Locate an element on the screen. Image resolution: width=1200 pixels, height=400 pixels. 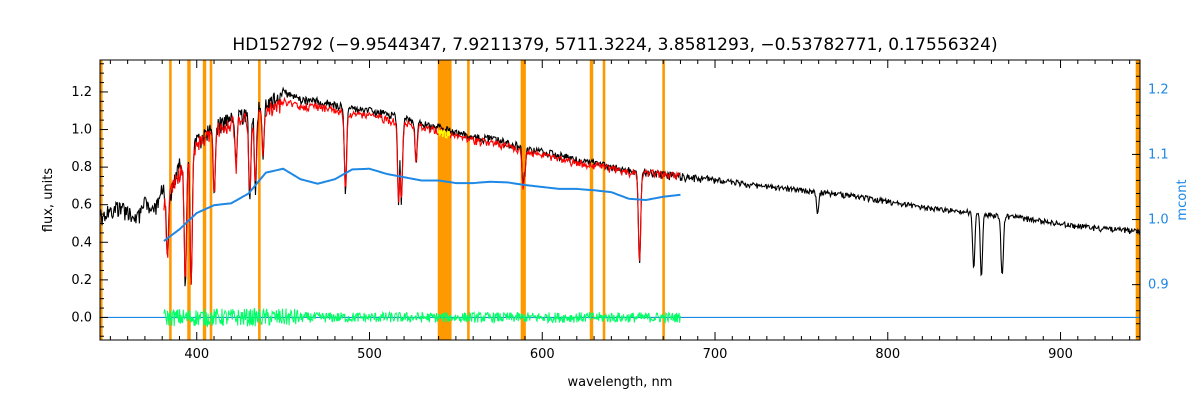
x-tick-label: 900 is located at coordinates (1060, 354).